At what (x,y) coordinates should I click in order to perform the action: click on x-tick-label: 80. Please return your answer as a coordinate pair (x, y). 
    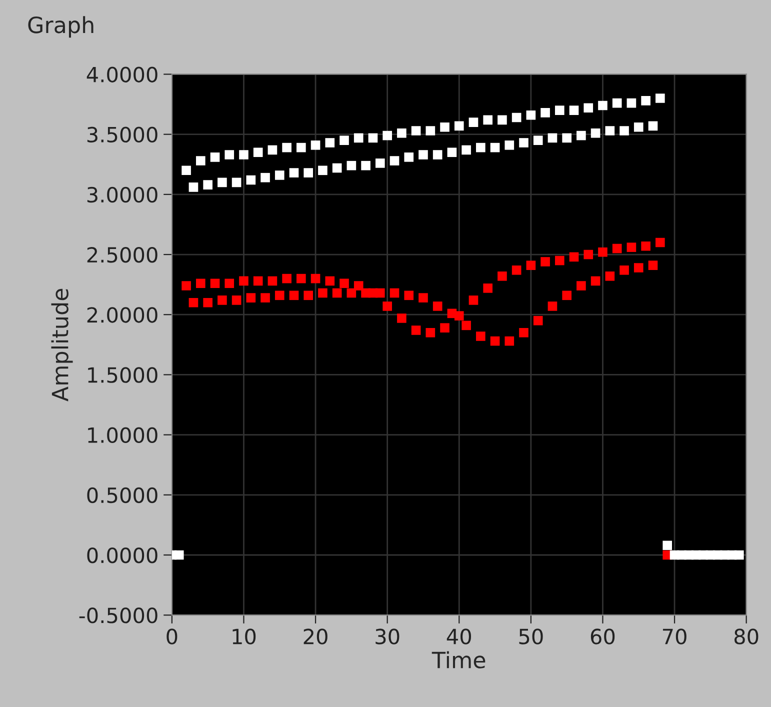
    Looking at the image, I should click on (746, 636).